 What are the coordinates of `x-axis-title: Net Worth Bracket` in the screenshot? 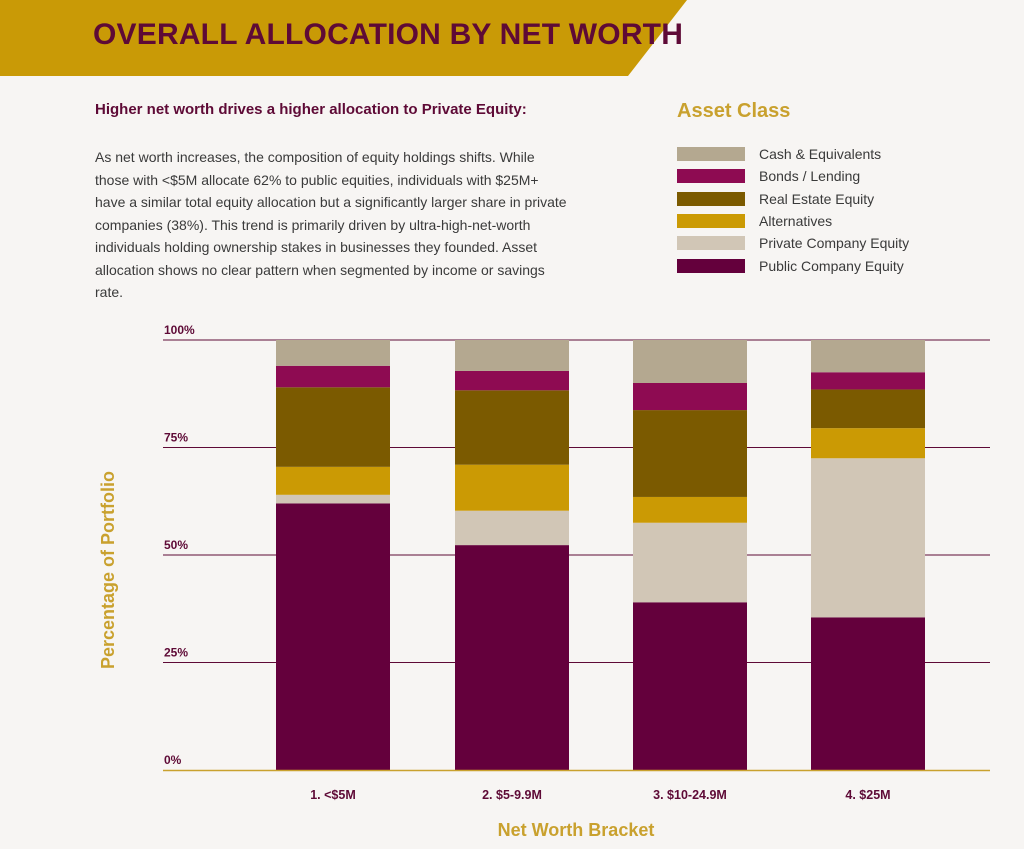 It's located at (576, 830).